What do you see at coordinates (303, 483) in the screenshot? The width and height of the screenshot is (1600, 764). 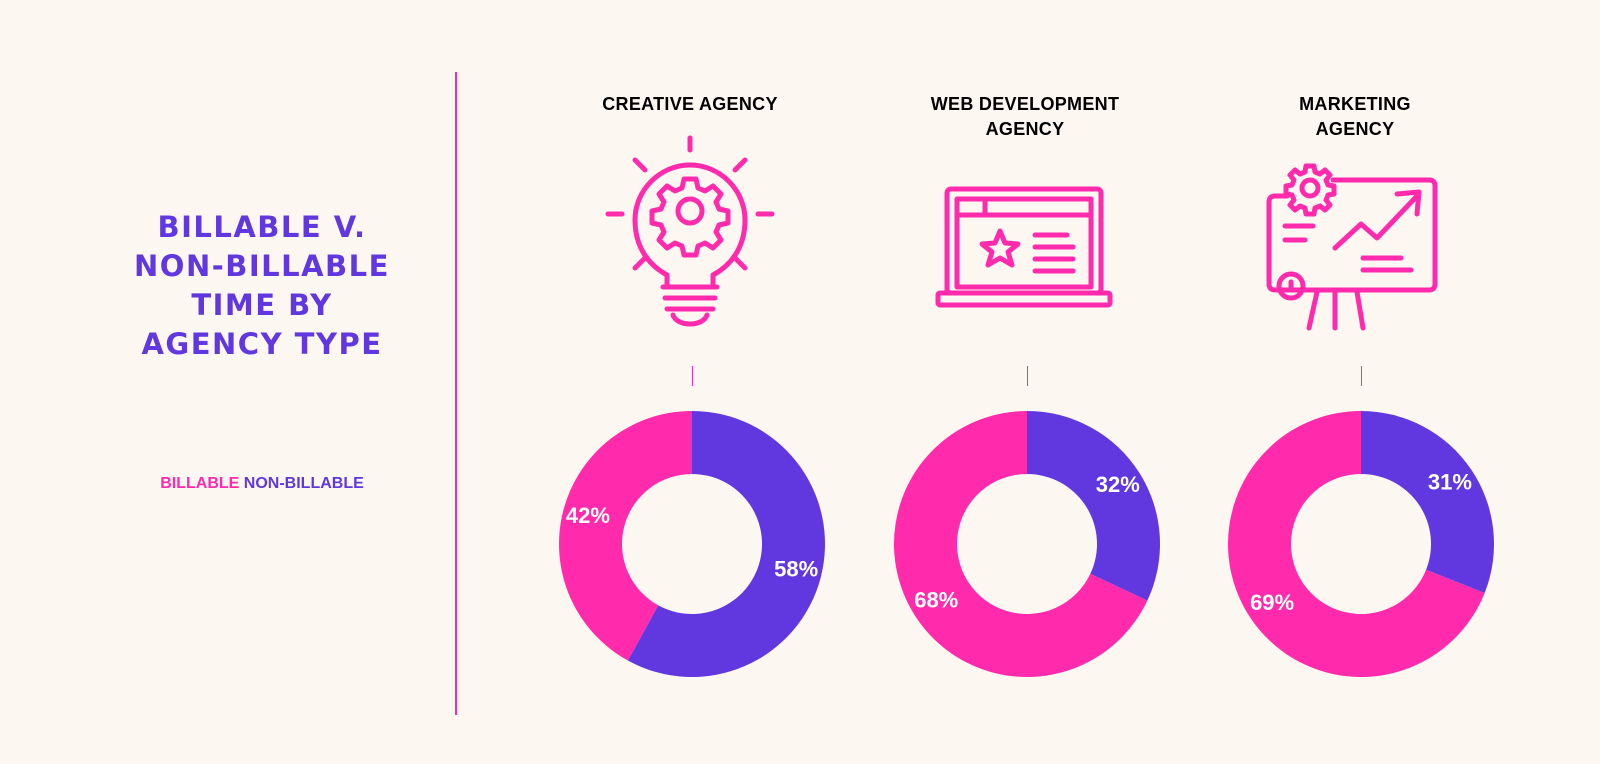 I see `legend-non-billable: NON-BILLABLE` at bounding box center [303, 483].